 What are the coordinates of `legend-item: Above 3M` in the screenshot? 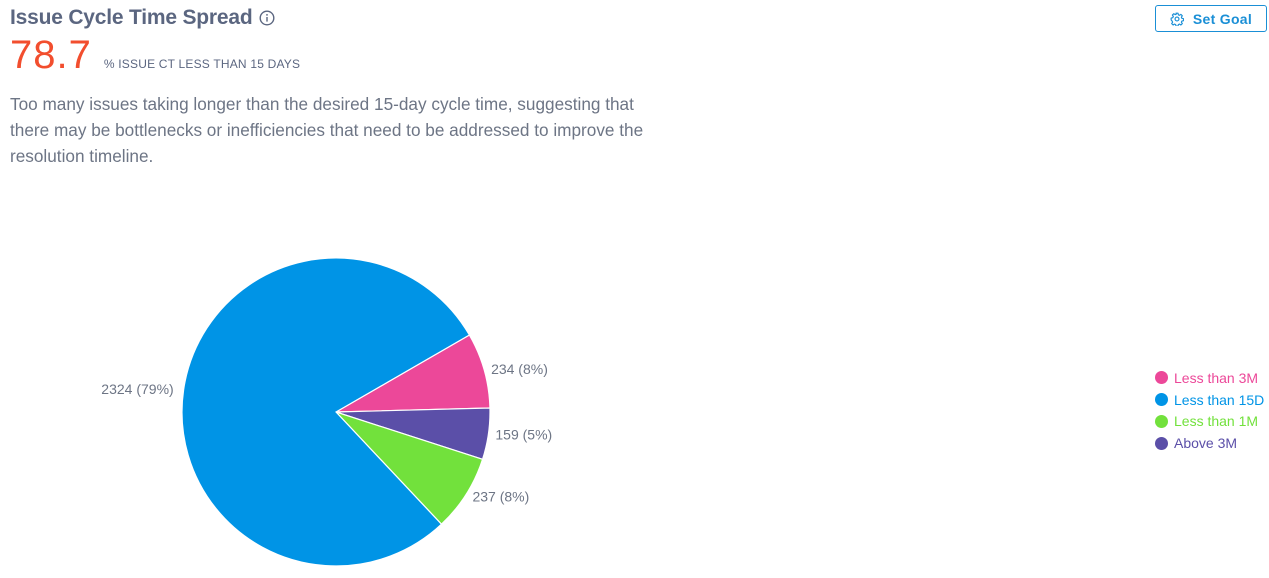 It's located at (1209, 443).